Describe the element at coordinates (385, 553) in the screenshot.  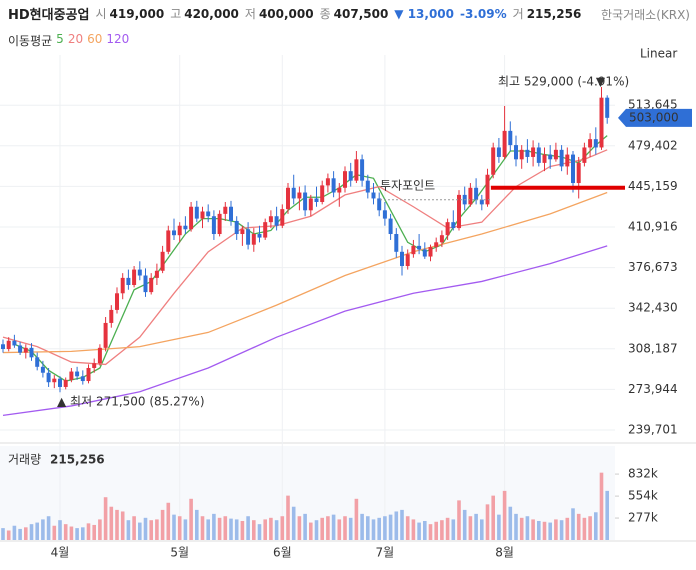
I see `x-tick-label: 7월` at that location.